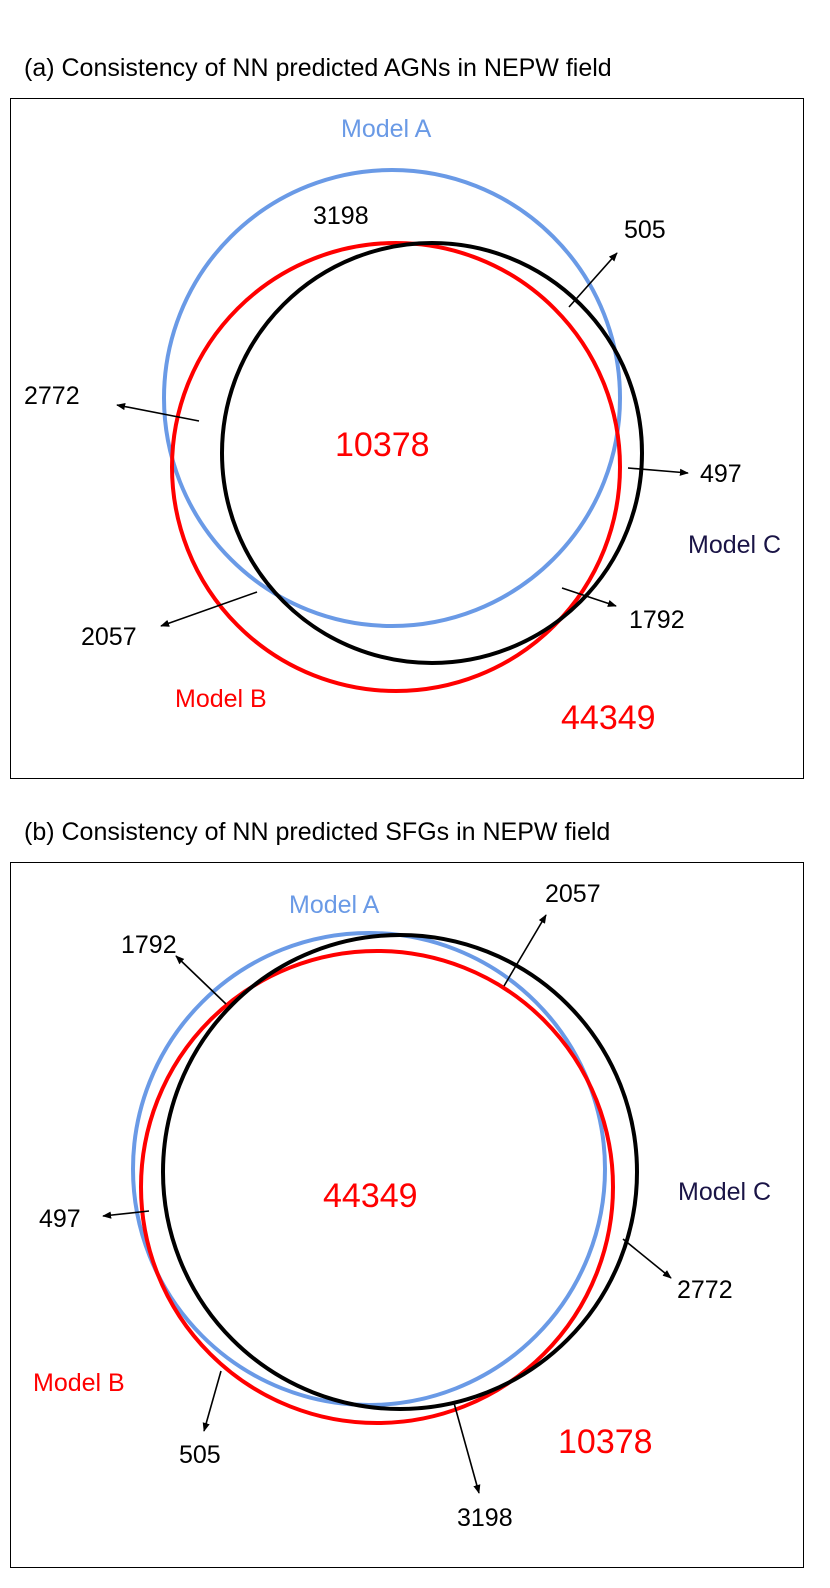 The height and width of the screenshot is (1588, 830). I want to click on arrow-a-only, so click(212, 1401).